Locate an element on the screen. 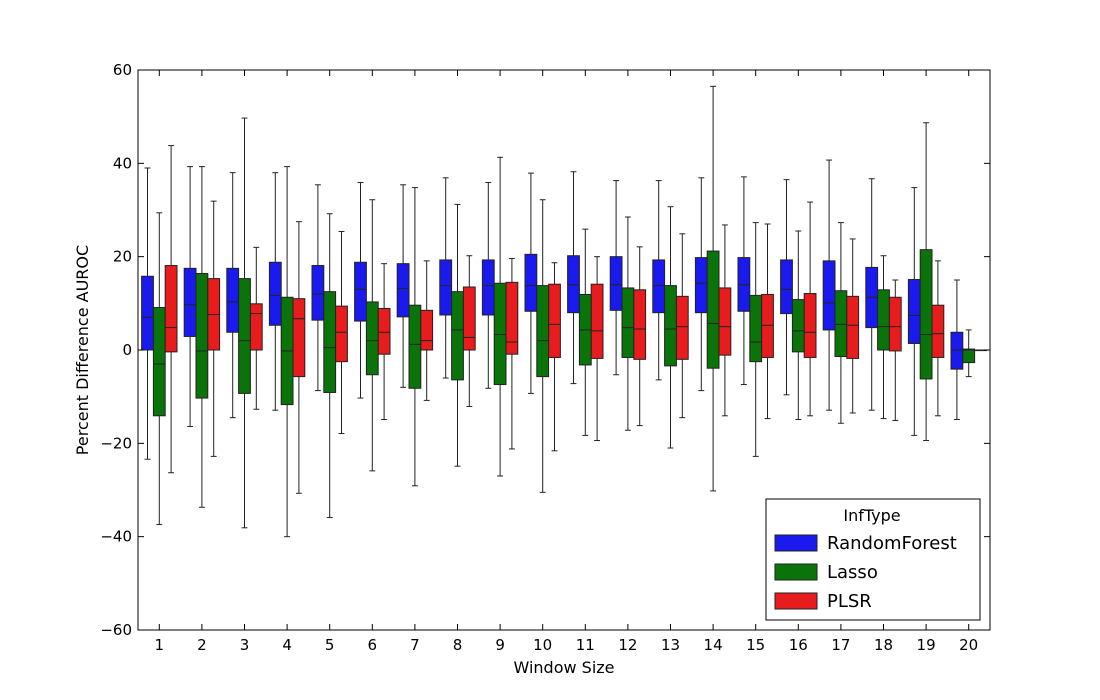  x-tick-label: 14 is located at coordinates (713, 645).